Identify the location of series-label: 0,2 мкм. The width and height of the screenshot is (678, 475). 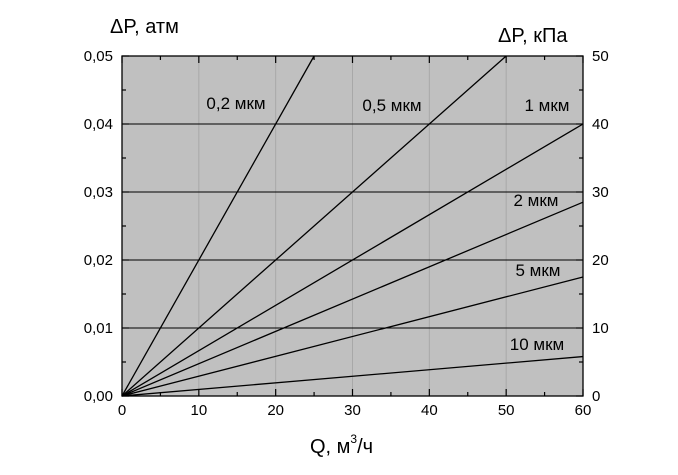
(235, 103).